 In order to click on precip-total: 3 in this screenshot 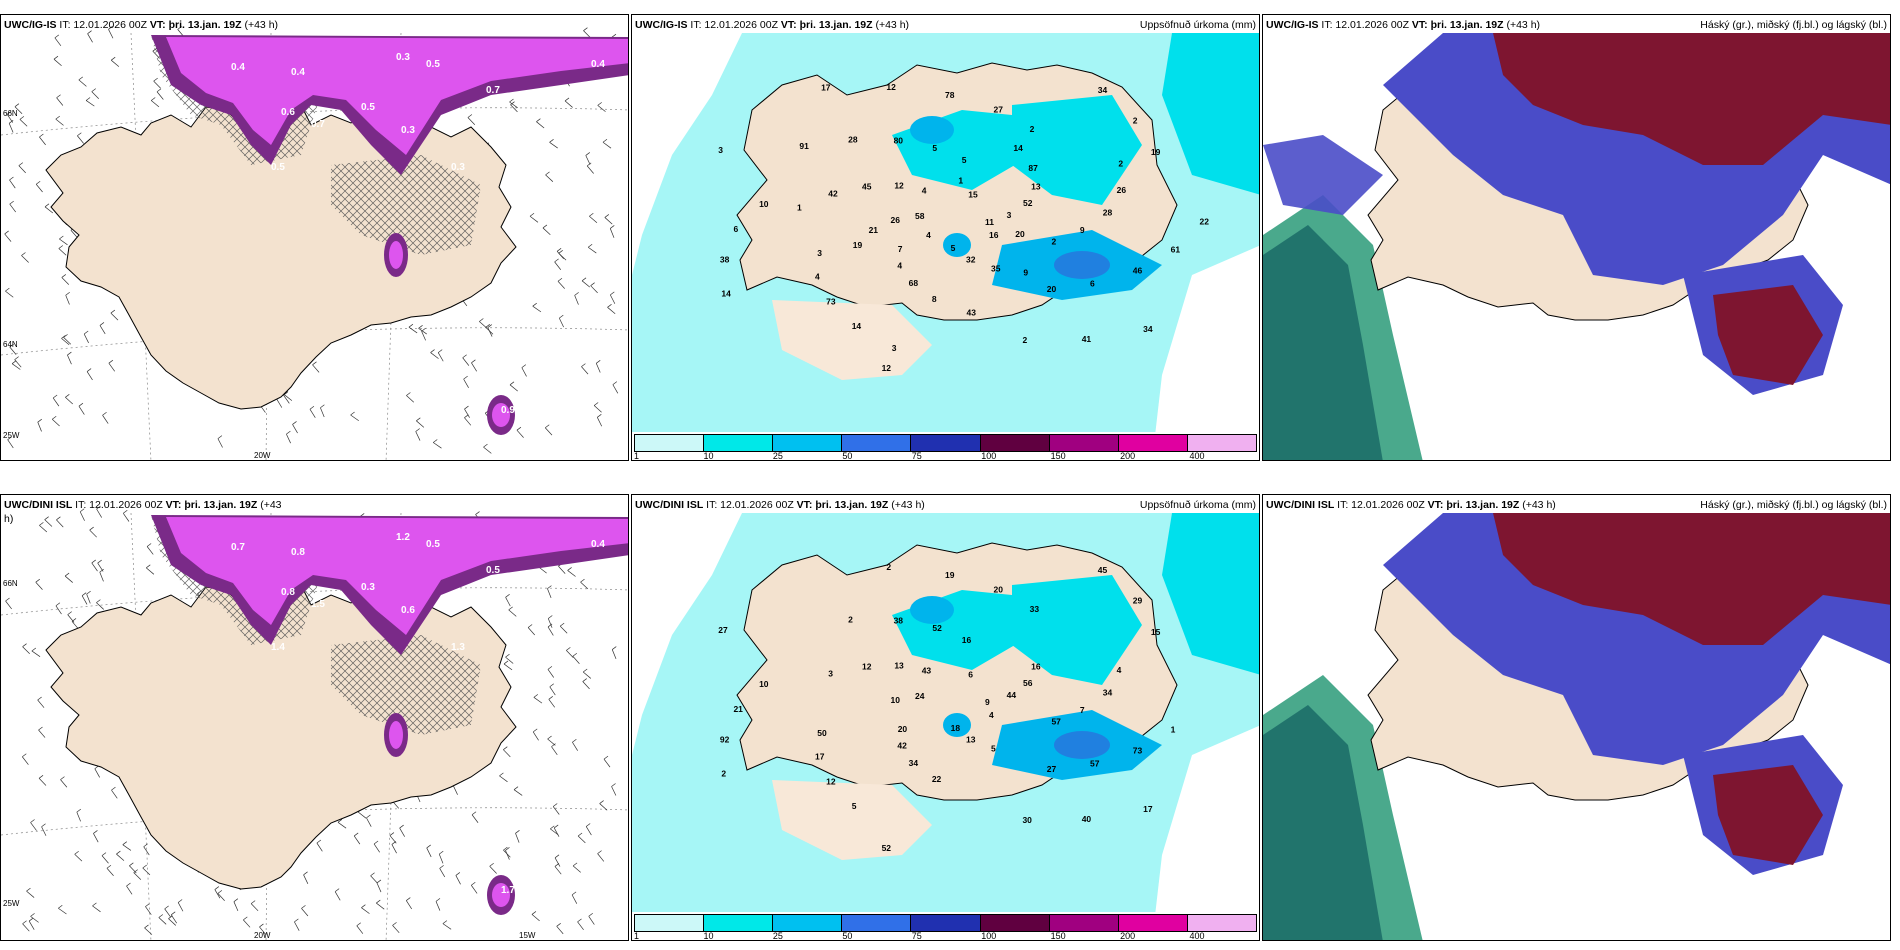, I will do `click(894, 348)`.